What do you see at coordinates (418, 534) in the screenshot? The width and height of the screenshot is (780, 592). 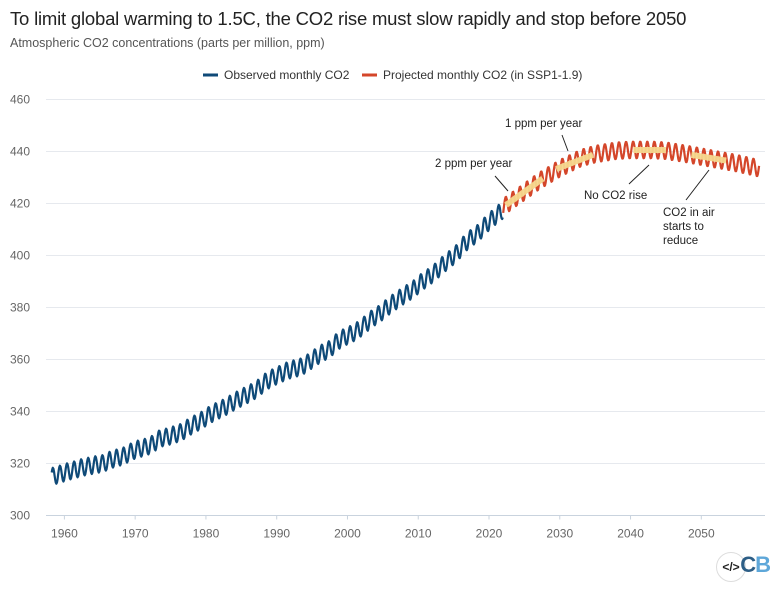 I see `x-tick-label: 2010` at bounding box center [418, 534].